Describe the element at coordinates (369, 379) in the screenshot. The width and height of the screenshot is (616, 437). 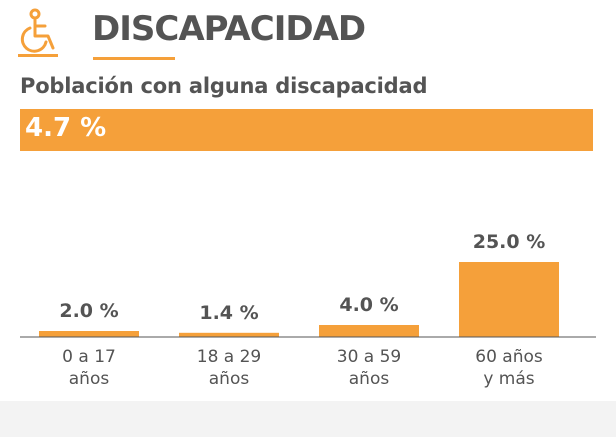
I see `category-label-2-1: años` at that location.